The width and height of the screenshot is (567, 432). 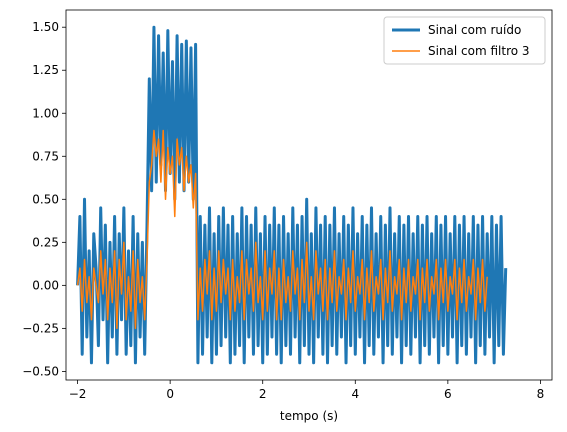 I want to click on x-tick-label: 8, so click(x=541, y=394).